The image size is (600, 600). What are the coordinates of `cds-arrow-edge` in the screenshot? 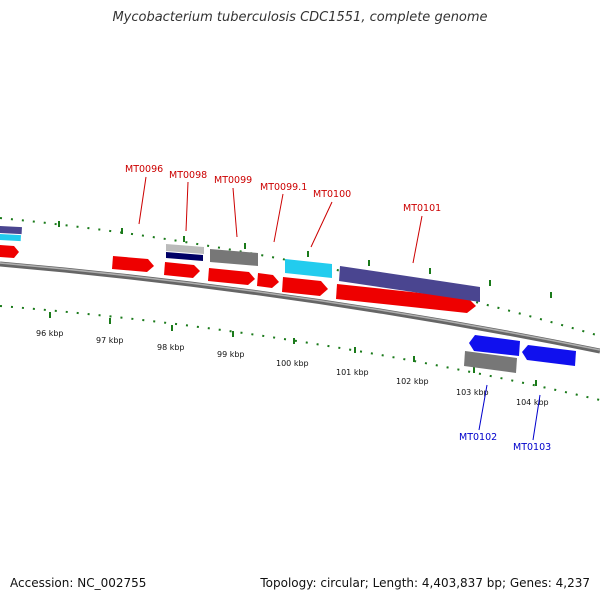 It's located at (9, 251).